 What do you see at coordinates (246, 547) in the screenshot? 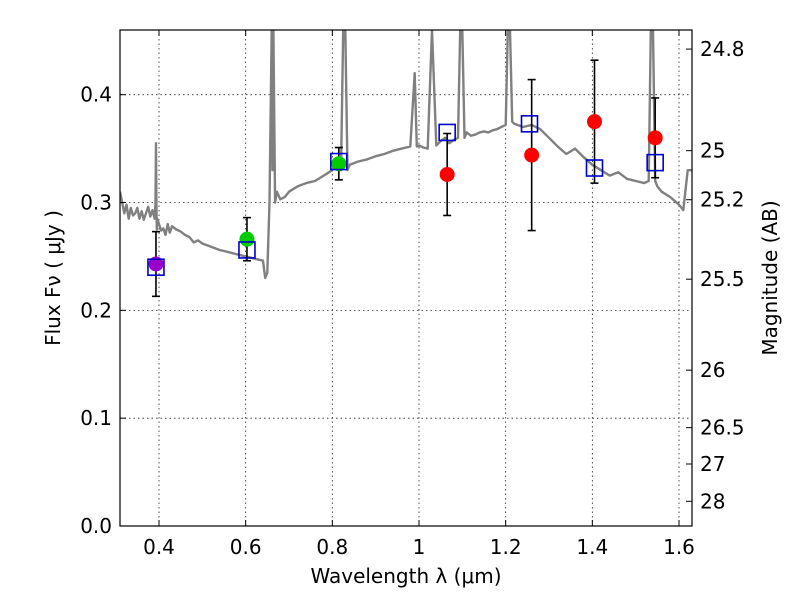
I see `x-tick-label: 0.6` at bounding box center [246, 547].